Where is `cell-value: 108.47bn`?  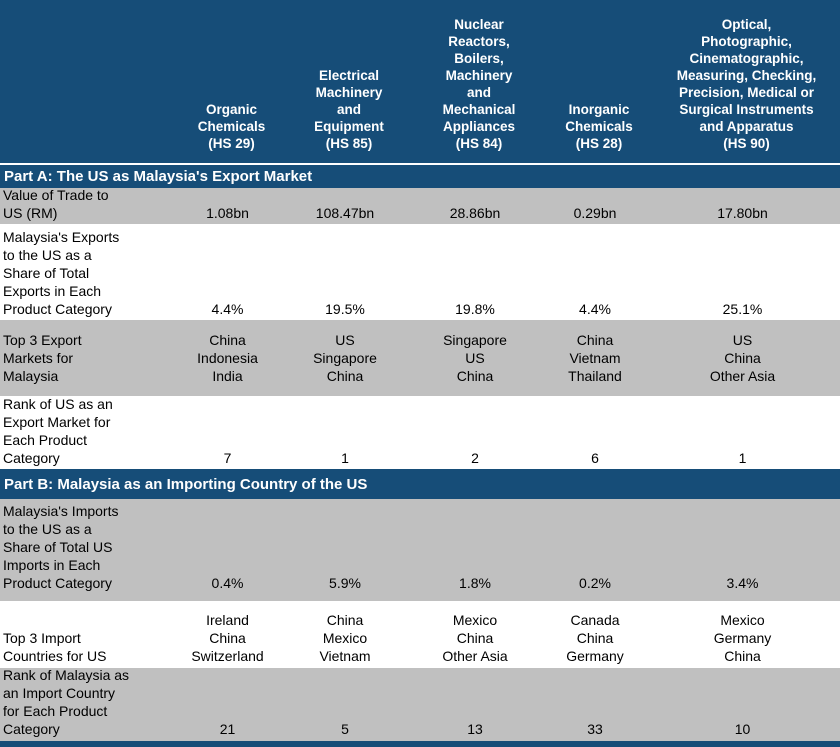 cell-value: 108.47bn is located at coordinates (345, 213).